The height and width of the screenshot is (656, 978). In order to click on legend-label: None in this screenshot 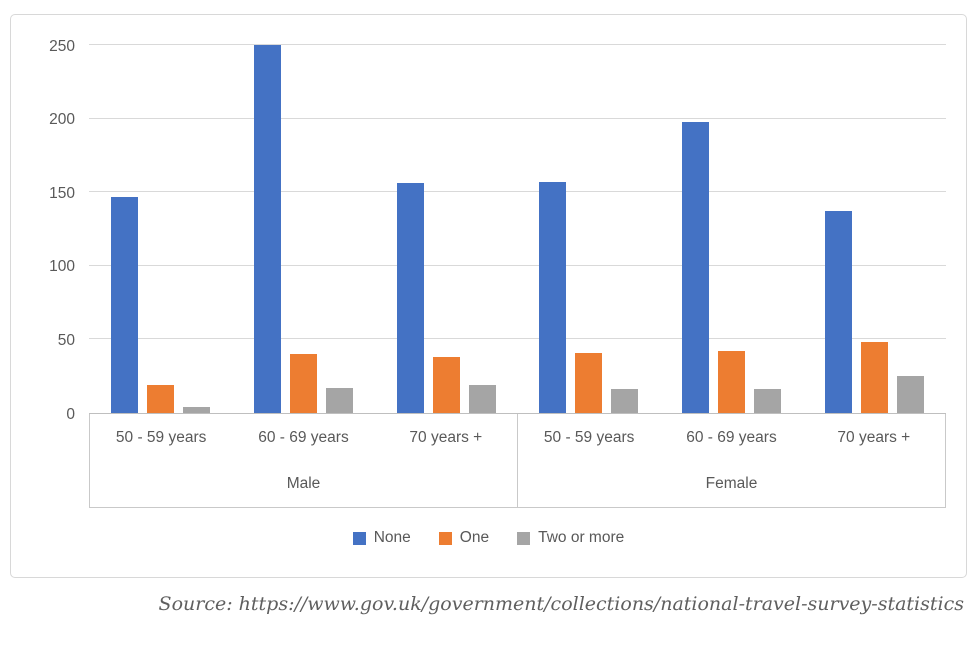, I will do `click(392, 537)`.